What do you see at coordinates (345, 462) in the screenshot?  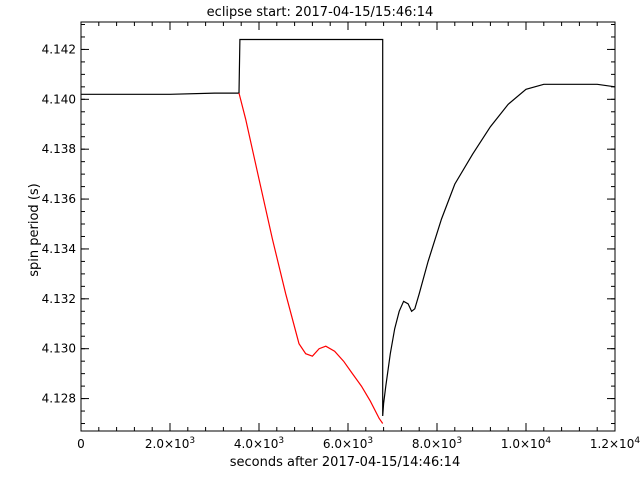 I see `x-axis-label: seconds after 2017-04-15/14:46:14` at bounding box center [345, 462].